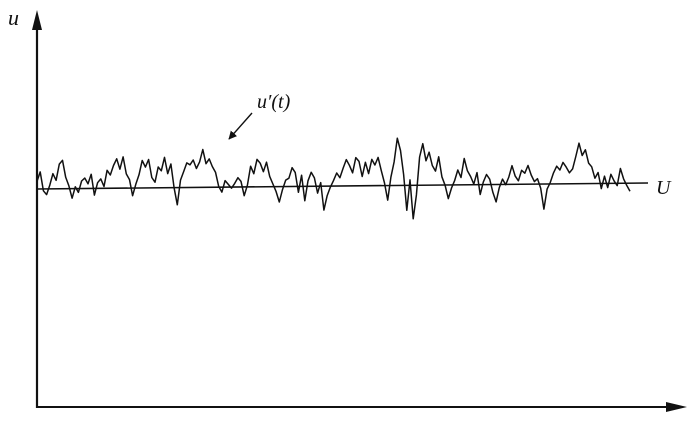  What do you see at coordinates (664, 188) in the screenshot?
I see `mean-velocity-label: U` at bounding box center [664, 188].